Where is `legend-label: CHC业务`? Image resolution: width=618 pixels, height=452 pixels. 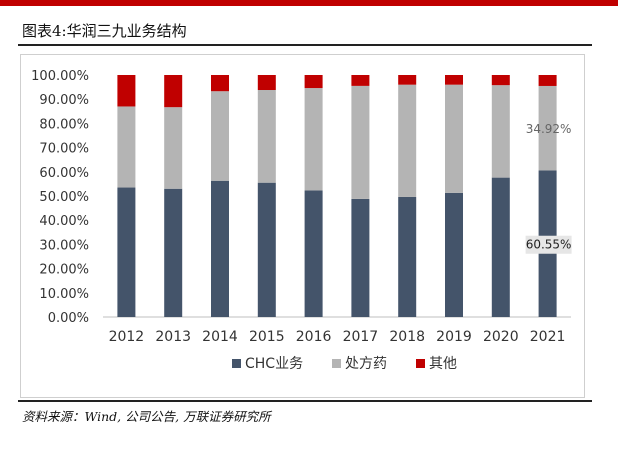 legend-label: CHC业务 is located at coordinates (274, 364).